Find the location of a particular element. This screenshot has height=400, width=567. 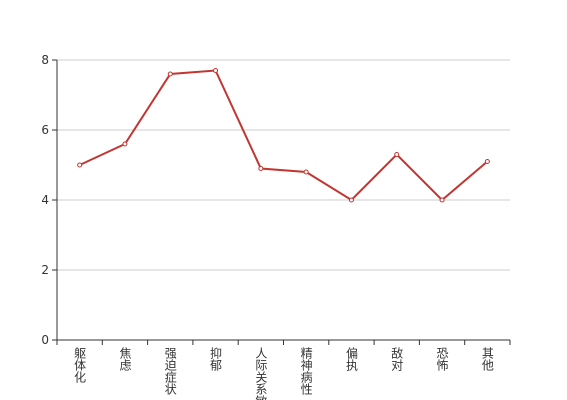

y-tick-label: 0 is located at coordinates (45, 340).